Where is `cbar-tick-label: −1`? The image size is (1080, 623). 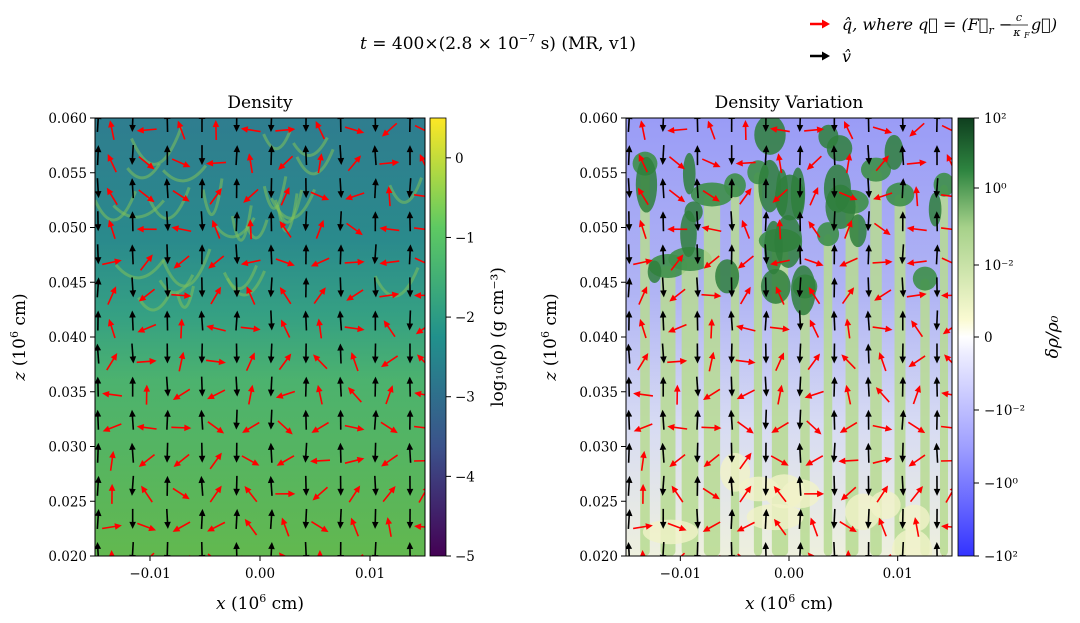 cbar-tick-label: −1 is located at coordinates (465, 238).